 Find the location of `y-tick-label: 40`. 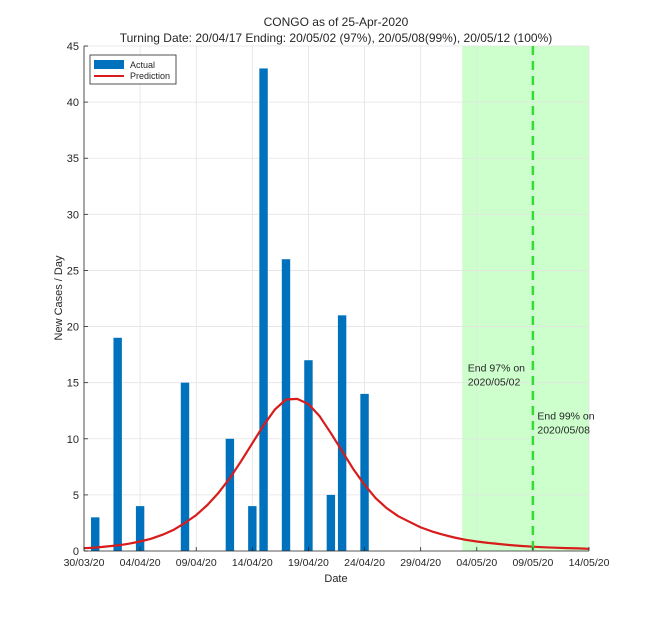

y-tick-label: 40 is located at coordinates (73, 103).